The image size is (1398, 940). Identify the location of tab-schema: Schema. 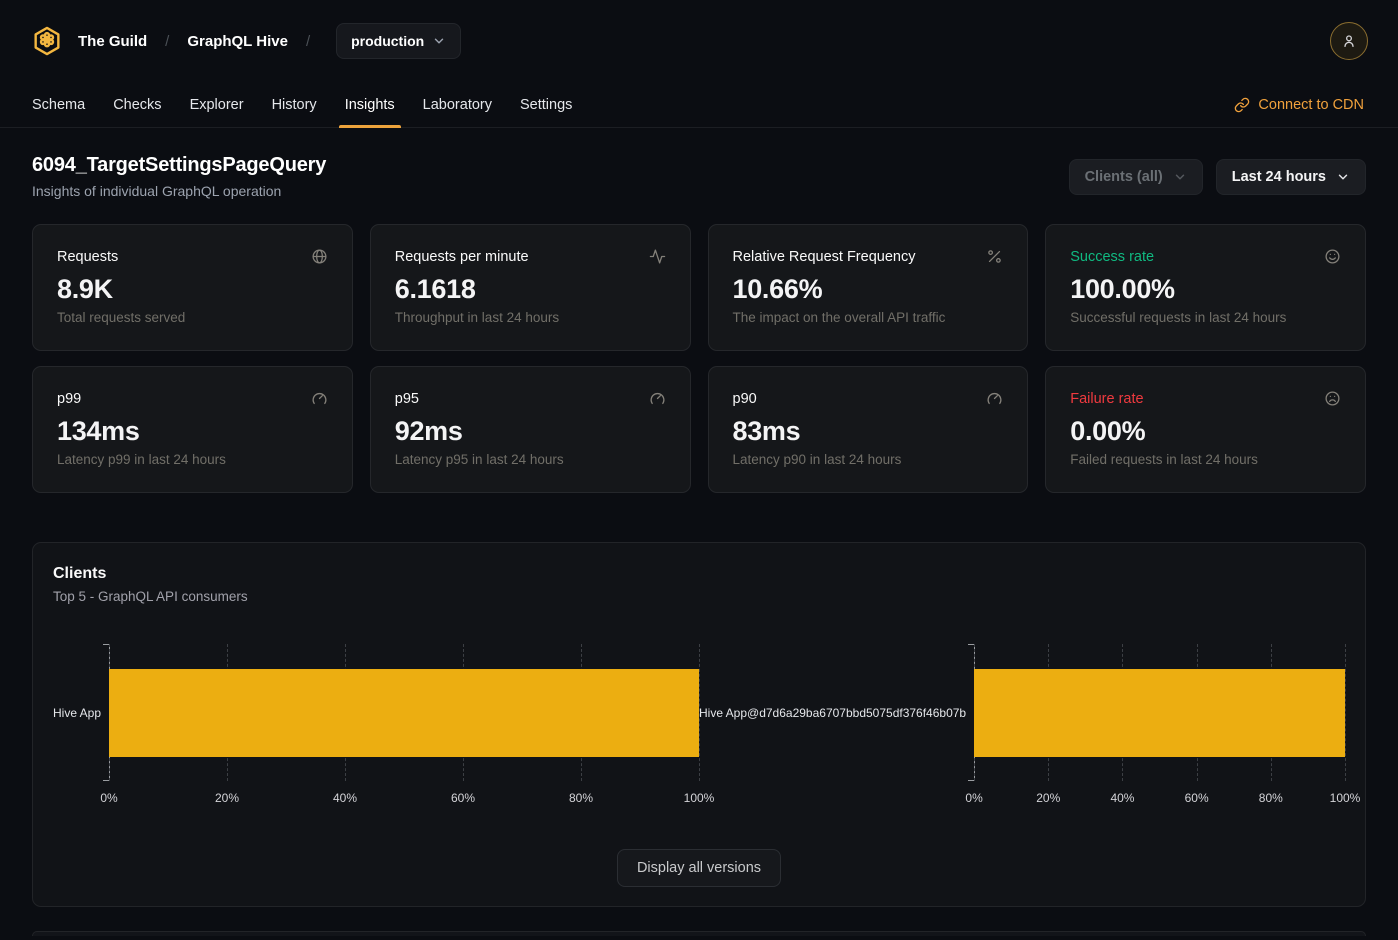
(59, 104).